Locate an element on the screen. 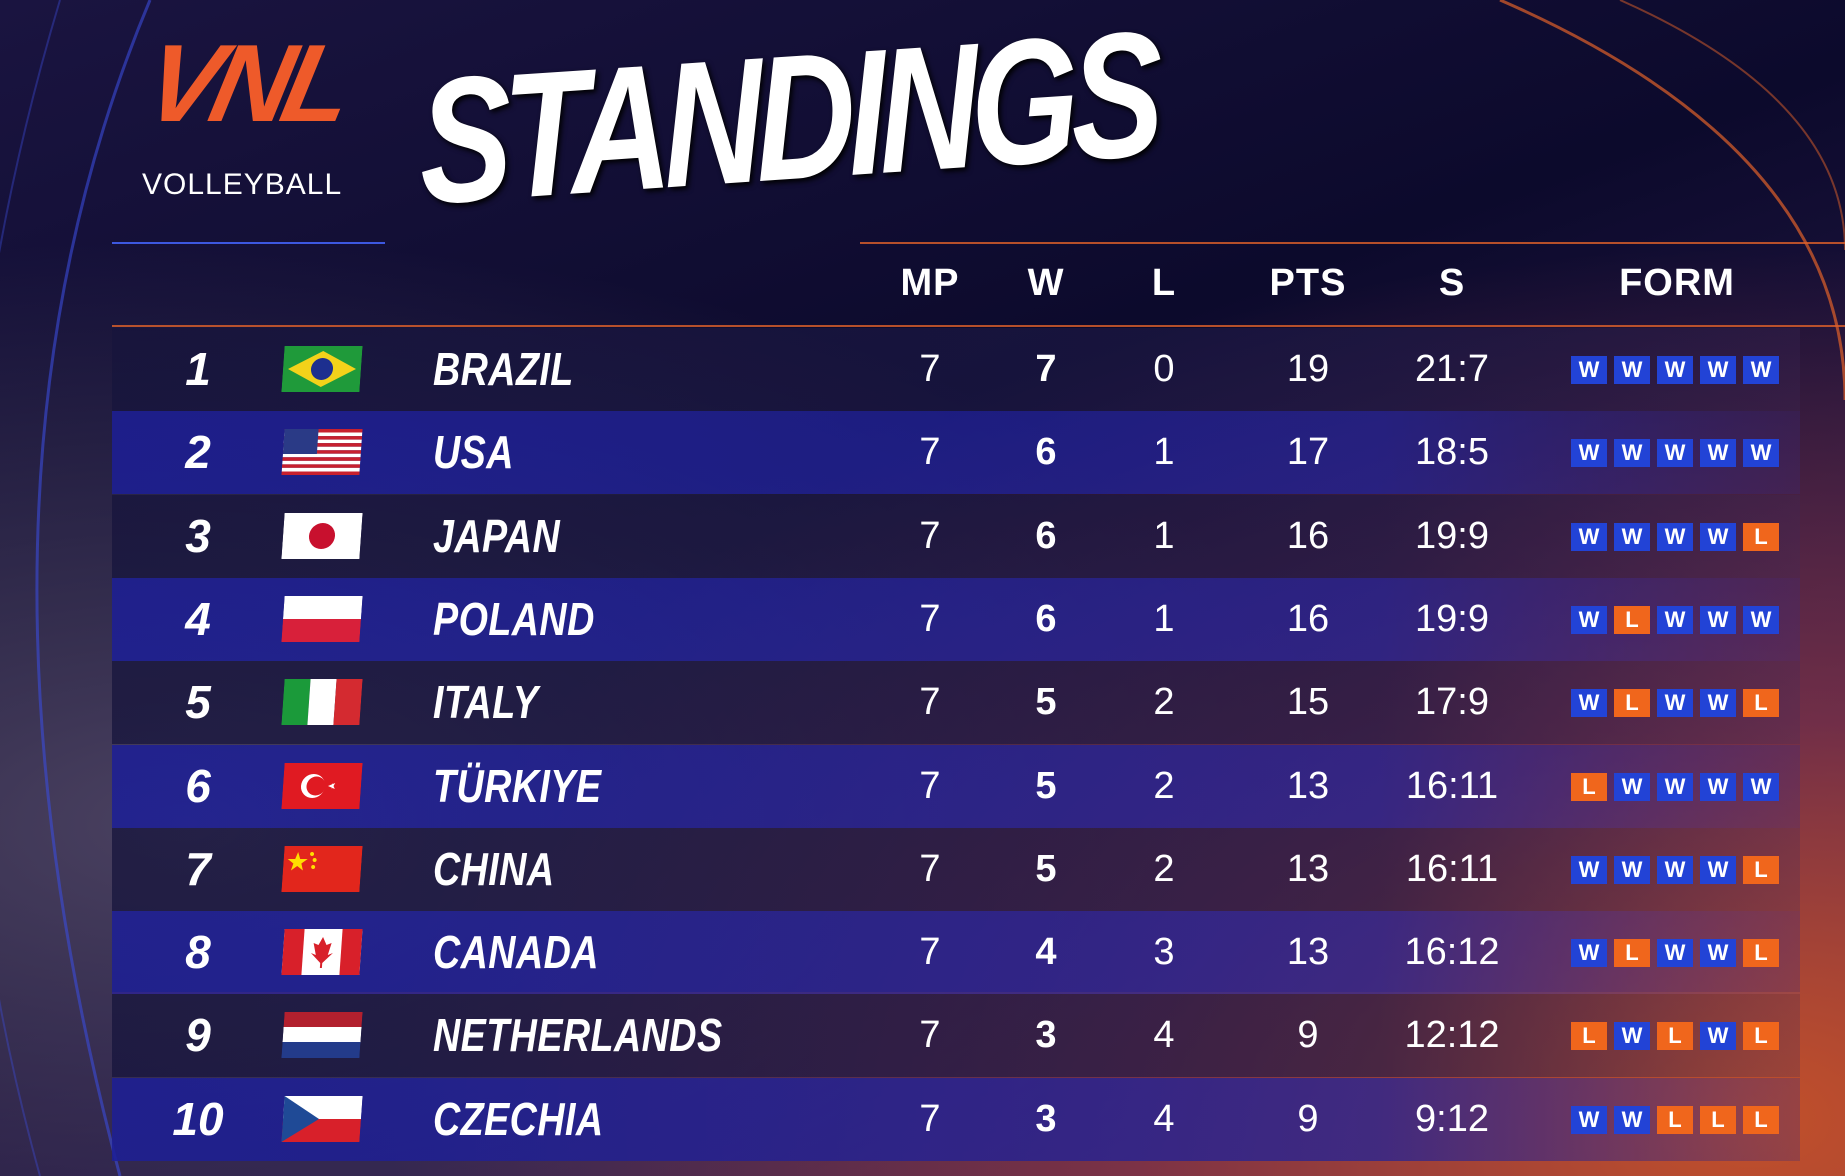 This screenshot has height=1176, width=1845. rank: 10 is located at coordinates (198, 1118).